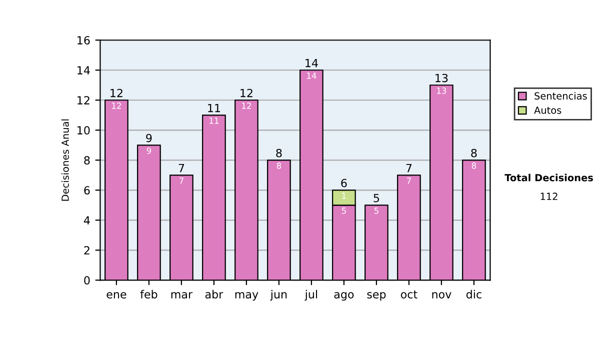 The width and height of the screenshot is (600, 340). Describe the element at coordinates (84, 130) in the screenshot. I see `y-tick-label: 10` at that location.